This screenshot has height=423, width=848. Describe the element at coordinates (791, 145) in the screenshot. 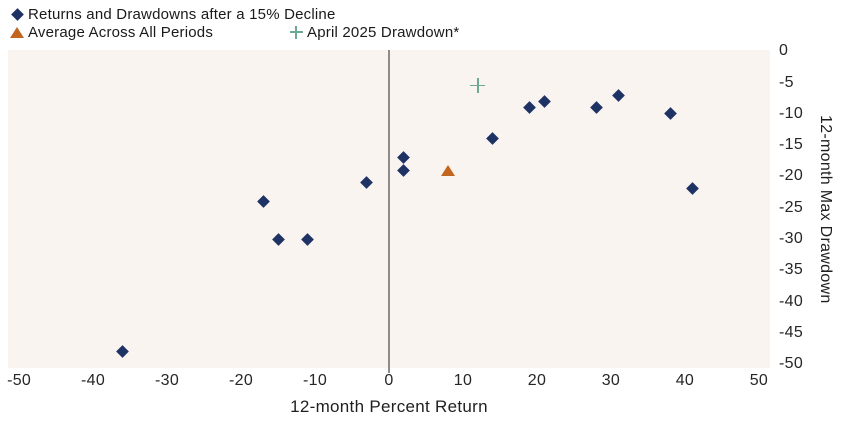

I see `y-tick-label: -15` at that location.